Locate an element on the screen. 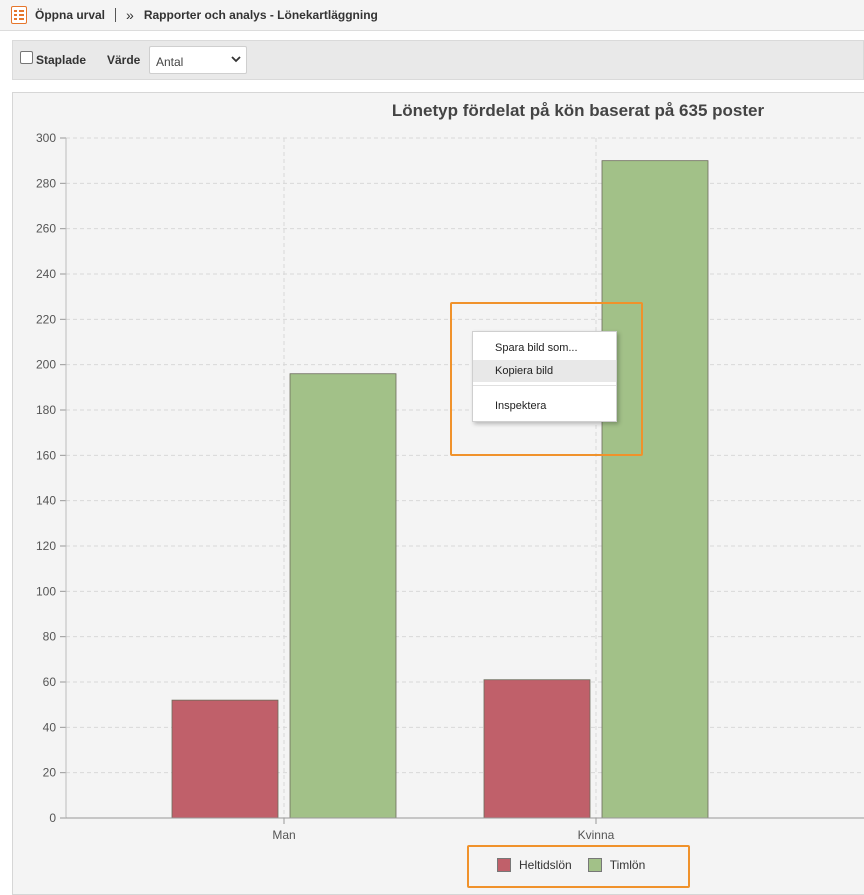 This screenshot has width=864, height=895. bar-heltidslön-man is located at coordinates (225, 759).